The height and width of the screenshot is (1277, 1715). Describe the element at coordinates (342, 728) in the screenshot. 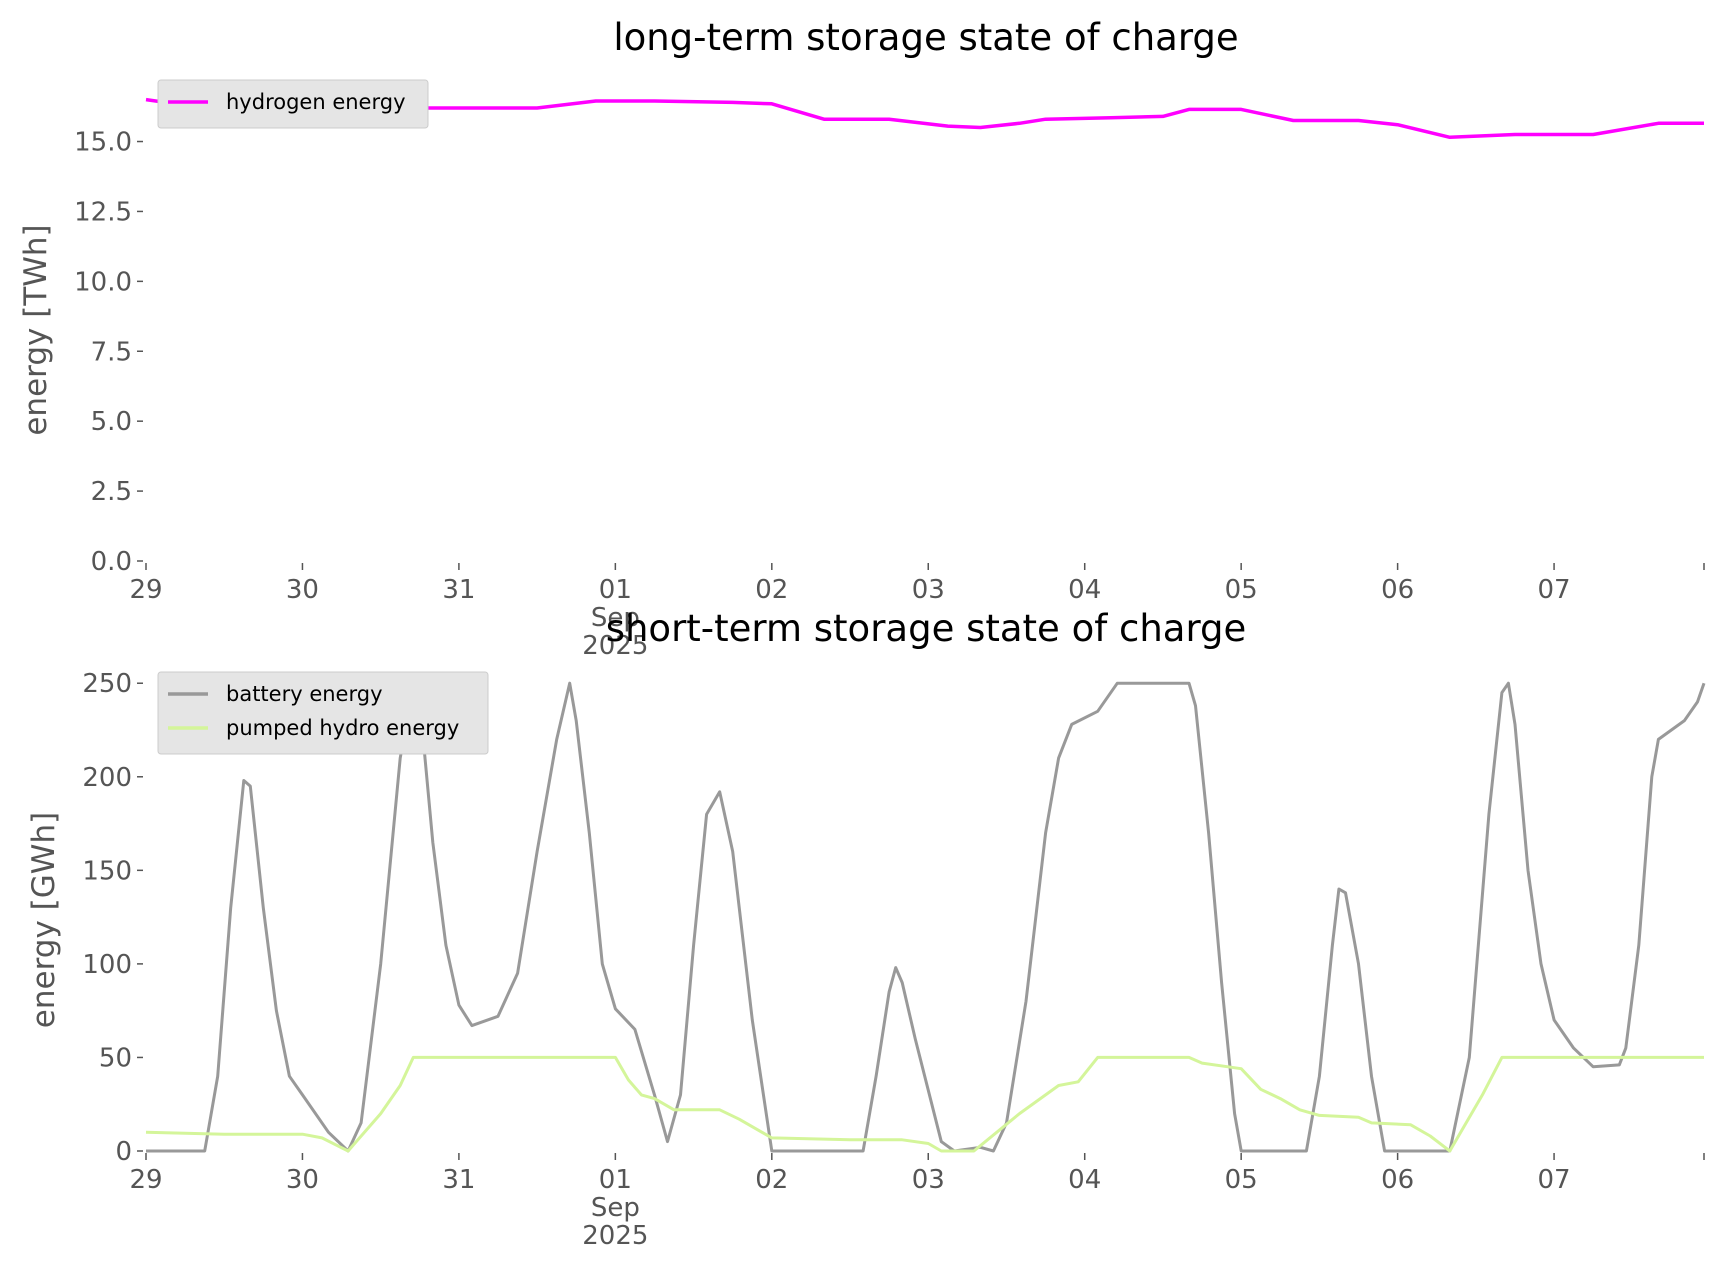

I see `legend-label: pumped hydro energy` at that location.